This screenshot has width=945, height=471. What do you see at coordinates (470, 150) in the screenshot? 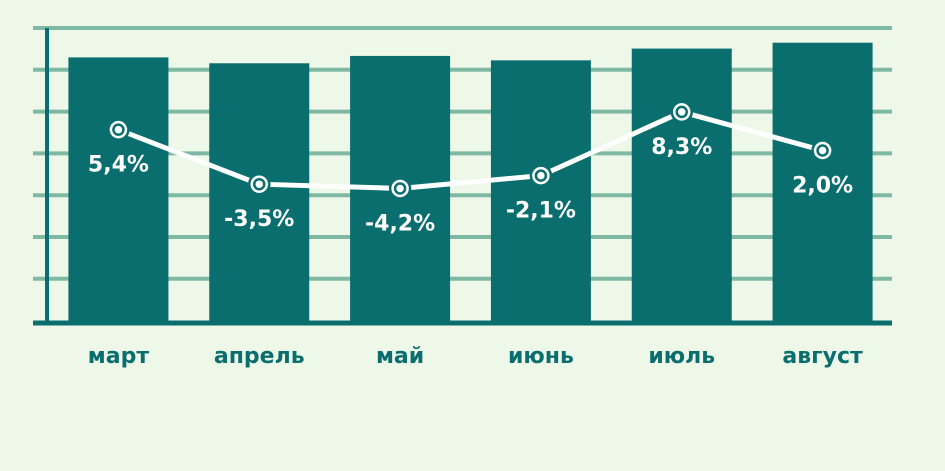
I see `line-path` at bounding box center [470, 150].